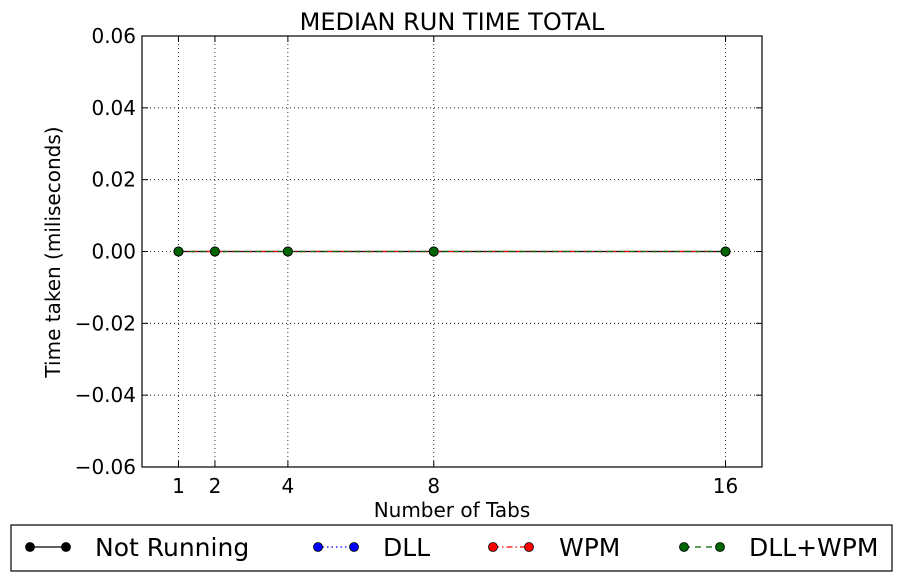  What do you see at coordinates (105, 467) in the screenshot?
I see `y-tick-label: −0.06` at bounding box center [105, 467].